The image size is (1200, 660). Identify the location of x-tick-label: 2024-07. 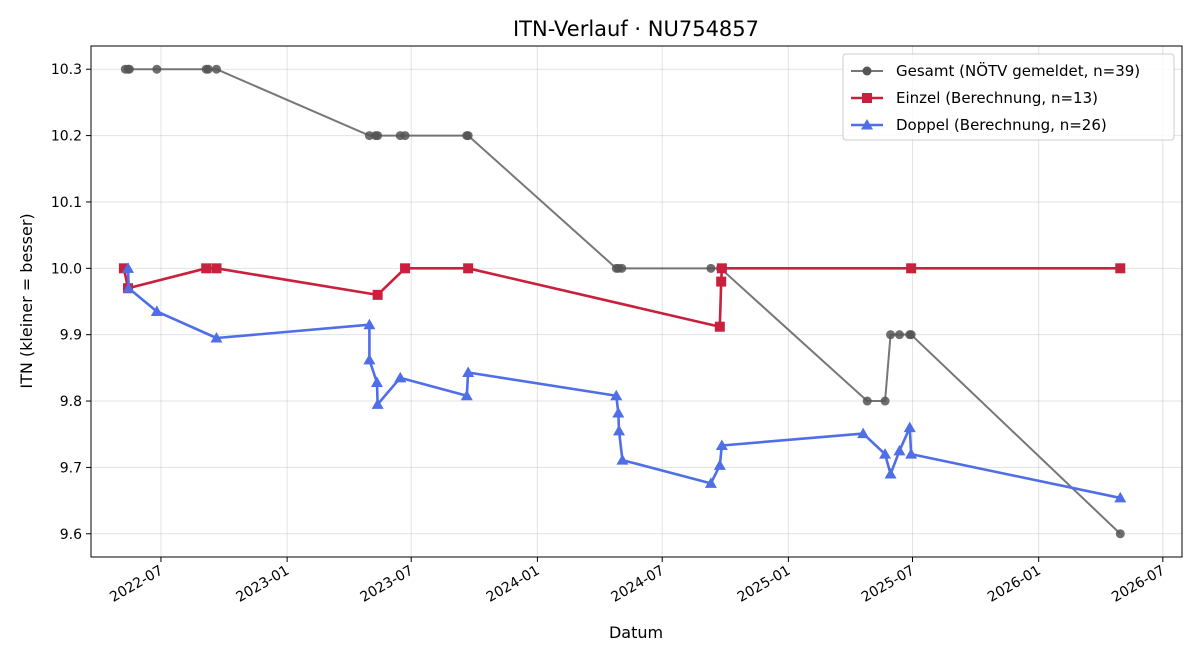
(638, 584).